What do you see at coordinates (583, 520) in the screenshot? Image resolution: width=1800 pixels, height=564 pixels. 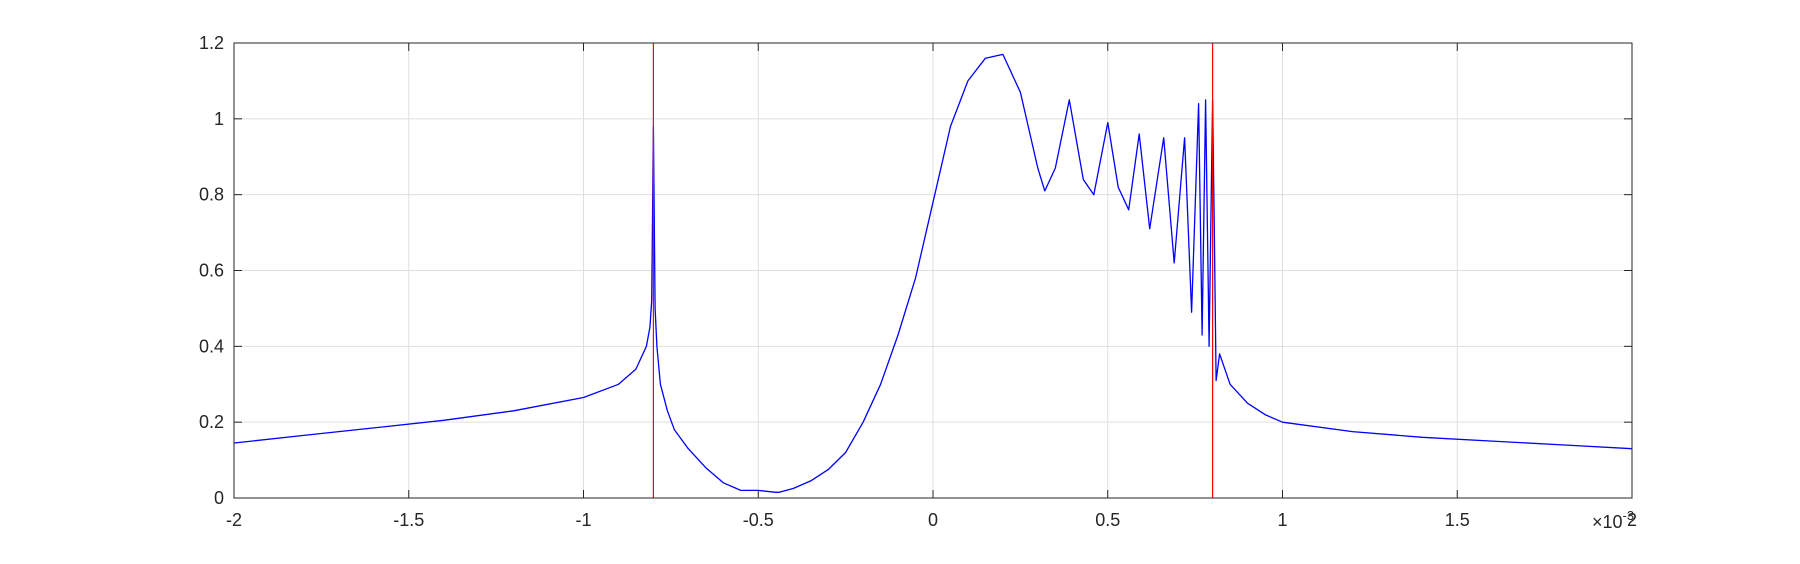 I see `x-tick-label: -1` at bounding box center [583, 520].